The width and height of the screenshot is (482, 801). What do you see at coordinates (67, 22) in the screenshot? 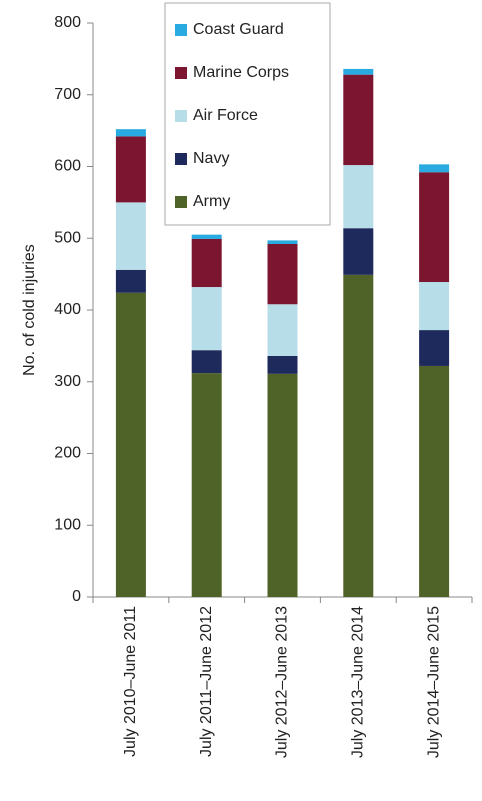
I see `y-tick-label: 800` at bounding box center [67, 22].